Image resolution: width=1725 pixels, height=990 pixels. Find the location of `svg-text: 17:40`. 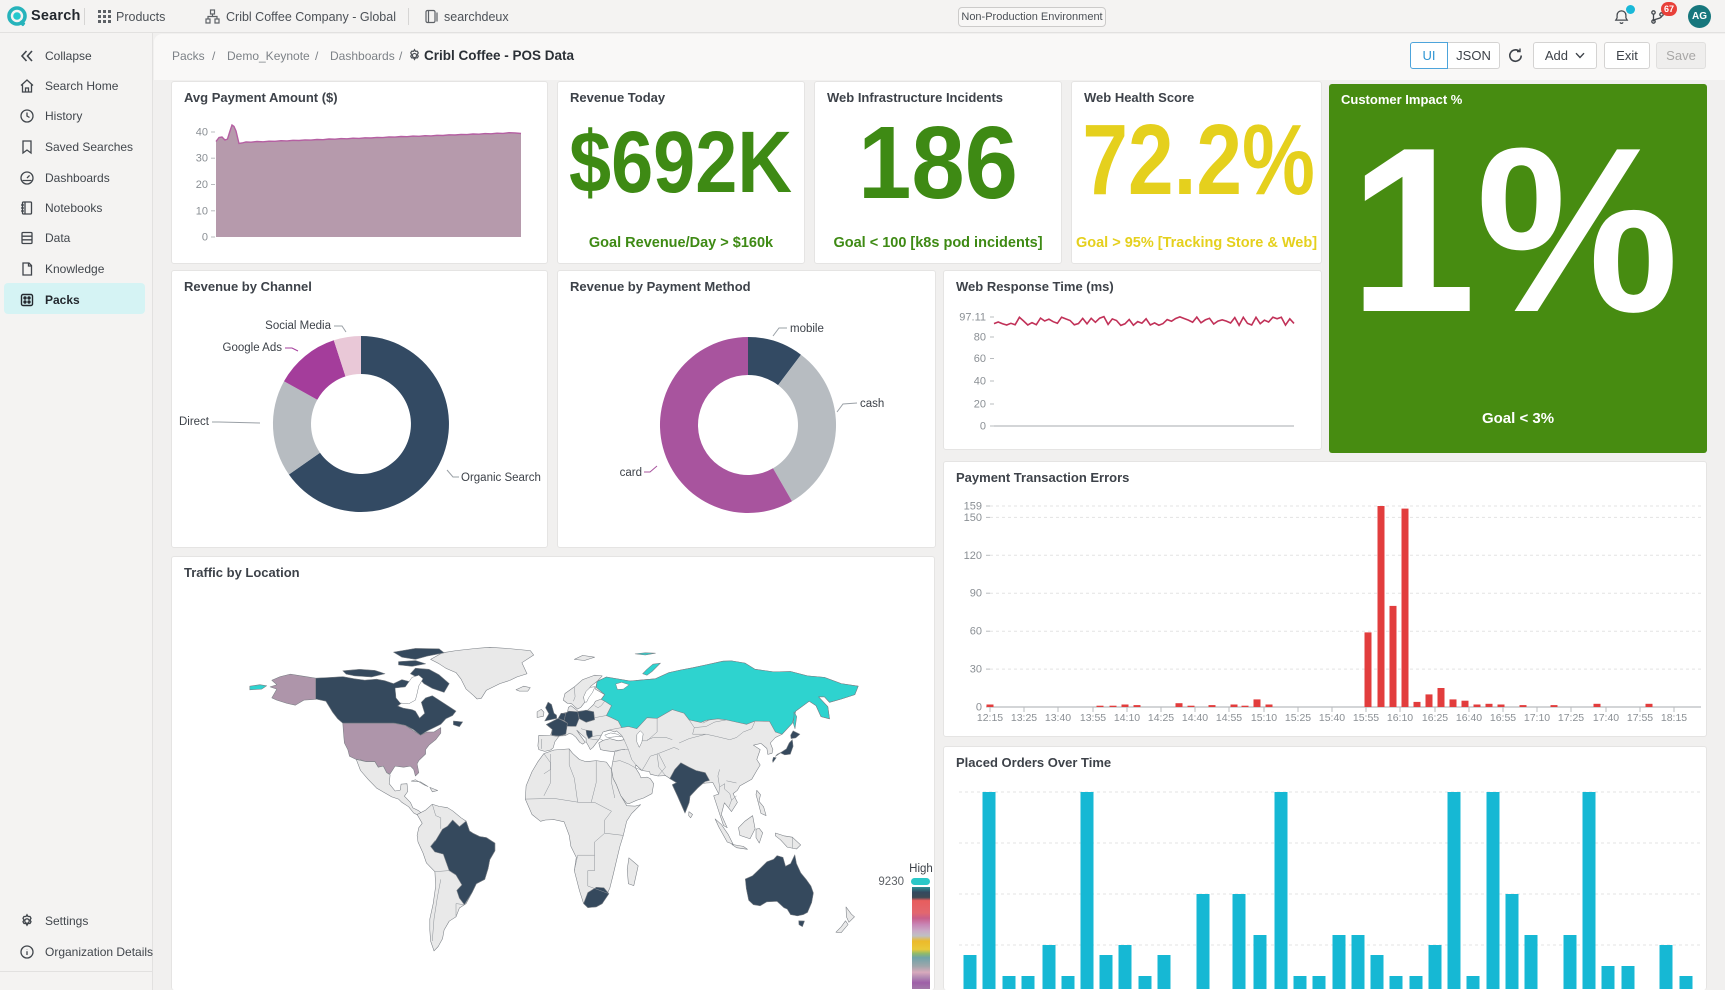

svg-text: 17:40 is located at coordinates (1606, 718).